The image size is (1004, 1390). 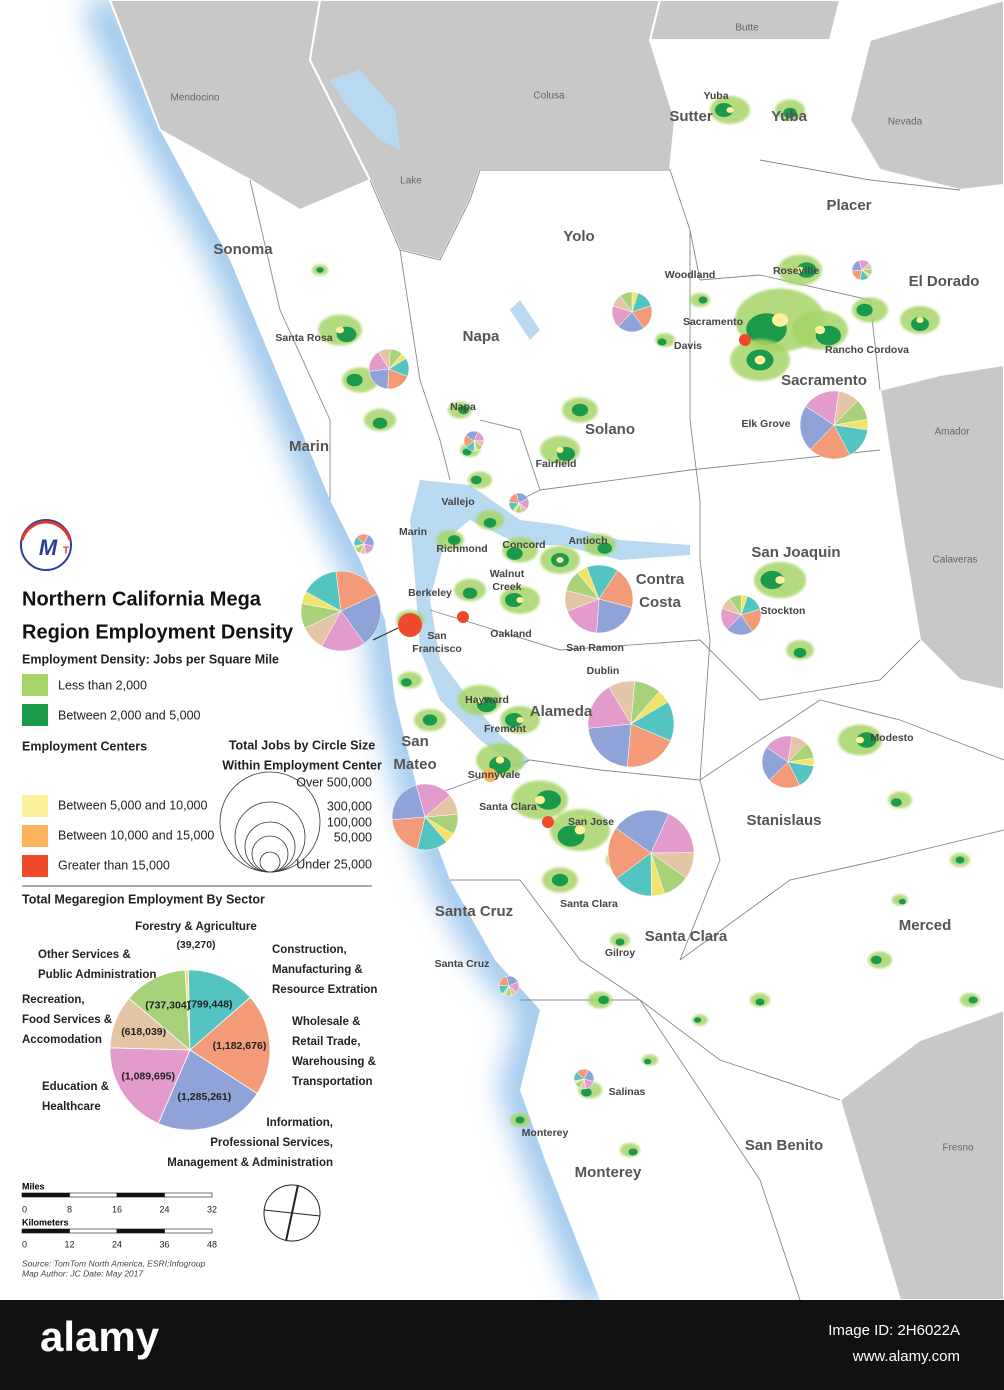 What do you see at coordinates (24, 1244) in the screenshot?
I see `scale-tick-label: 0` at bounding box center [24, 1244].